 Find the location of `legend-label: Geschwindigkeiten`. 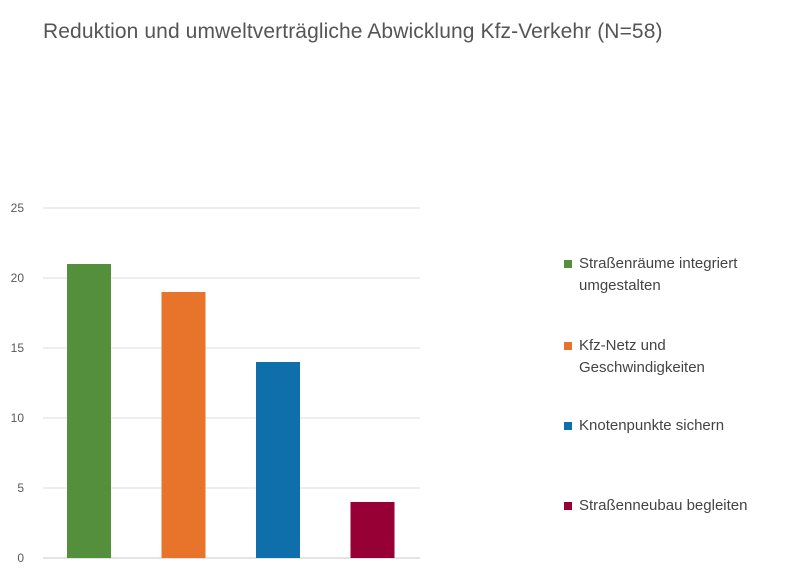

legend-label: Geschwindigkeiten is located at coordinates (642, 367).